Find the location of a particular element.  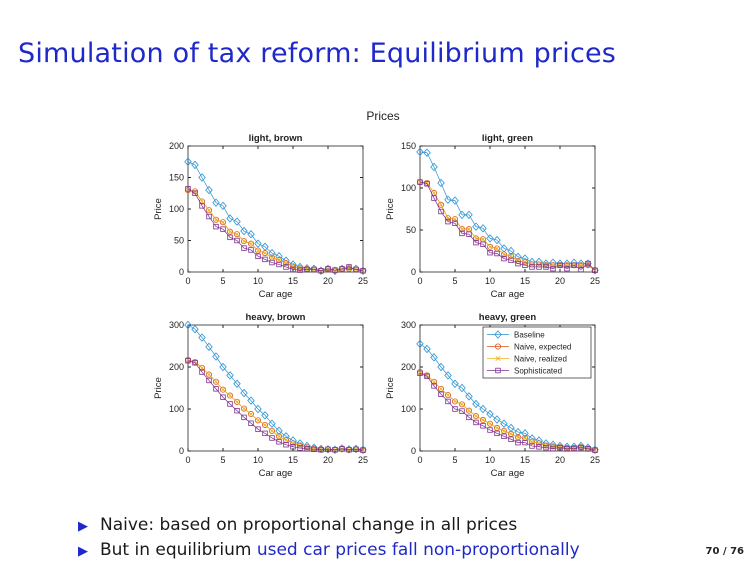

y-tick-label: 0 is located at coordinates (413, 451).